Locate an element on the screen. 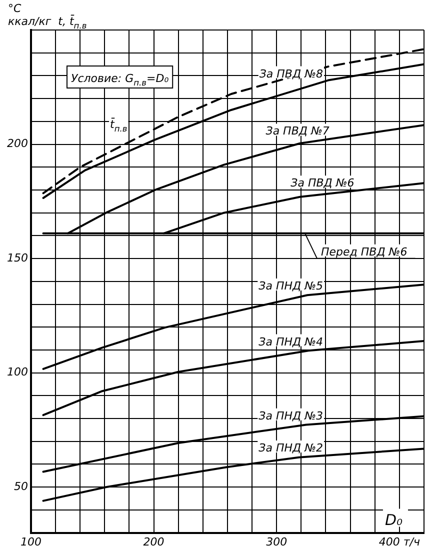 The width and height of the screenshot is (432, 556). series-label: Перед ПВД №6 is located at coordinates (364, 251).